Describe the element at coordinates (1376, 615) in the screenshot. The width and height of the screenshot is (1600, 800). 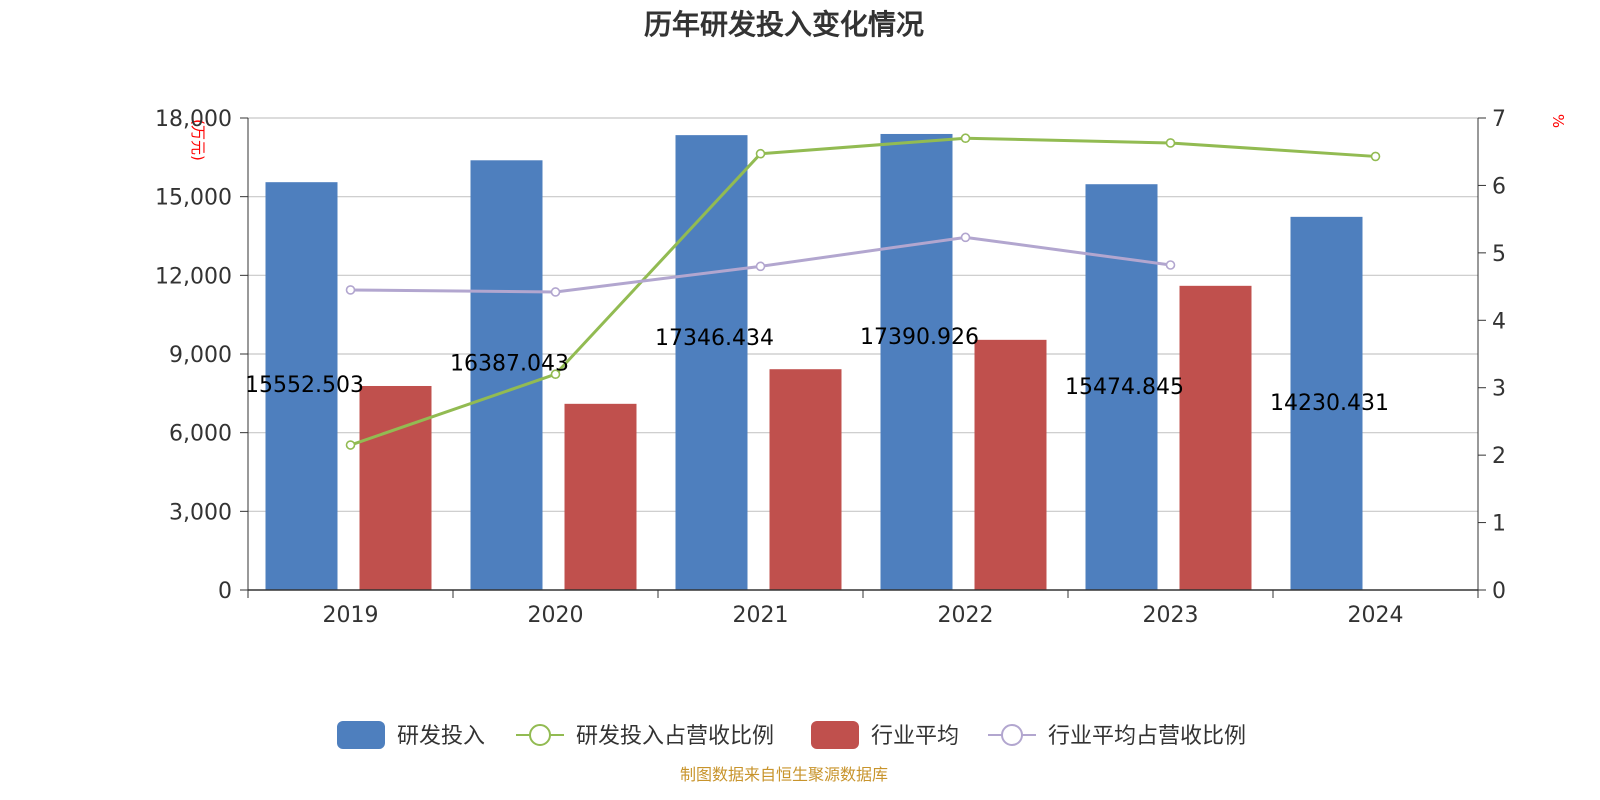
I see `x-axis-tick-label: 2024` at that location.